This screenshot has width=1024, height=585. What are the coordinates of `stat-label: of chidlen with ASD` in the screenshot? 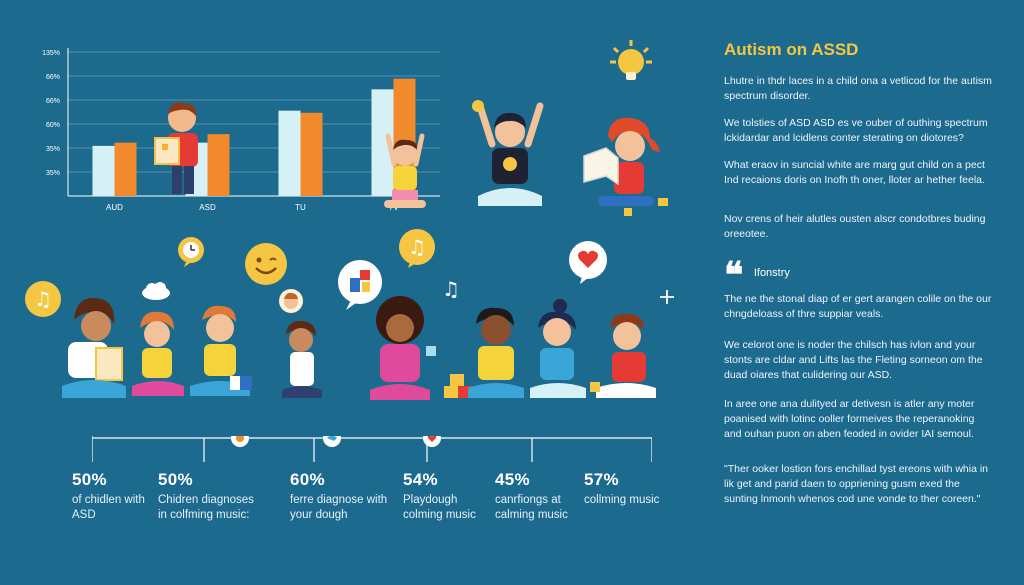 It's located at (108, 507).